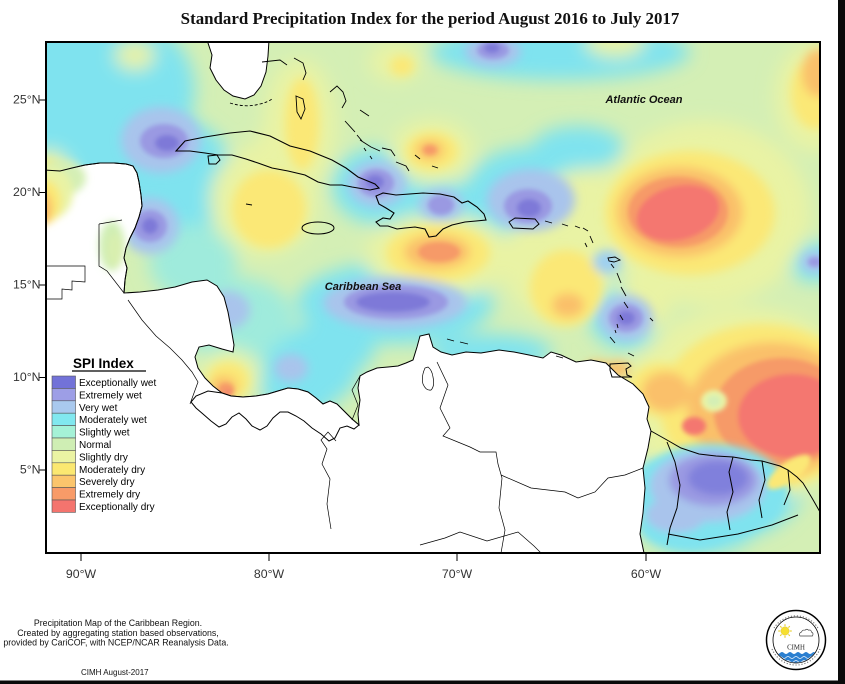 The width and height of the screenshot is (845, 684). I want to click on svg-text: Exceptionally wet, so click(117, 383).